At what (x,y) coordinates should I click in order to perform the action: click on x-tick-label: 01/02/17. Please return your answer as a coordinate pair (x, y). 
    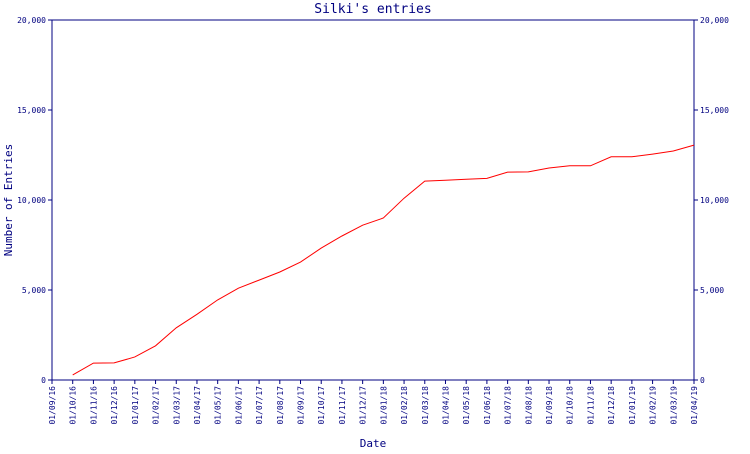
    Looking at the image, I should click on (156, 405).